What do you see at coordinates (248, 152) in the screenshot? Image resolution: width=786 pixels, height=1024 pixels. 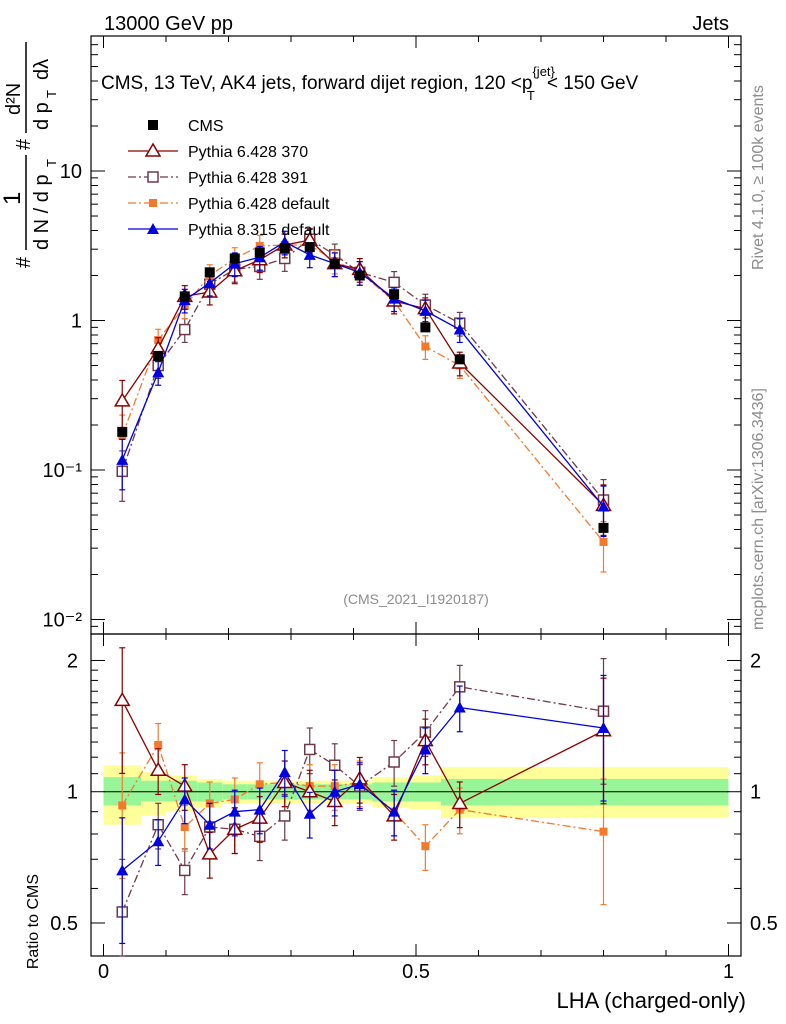 I see `legend-label: Pythia 6.428 370` at bounding box center [248, 152].